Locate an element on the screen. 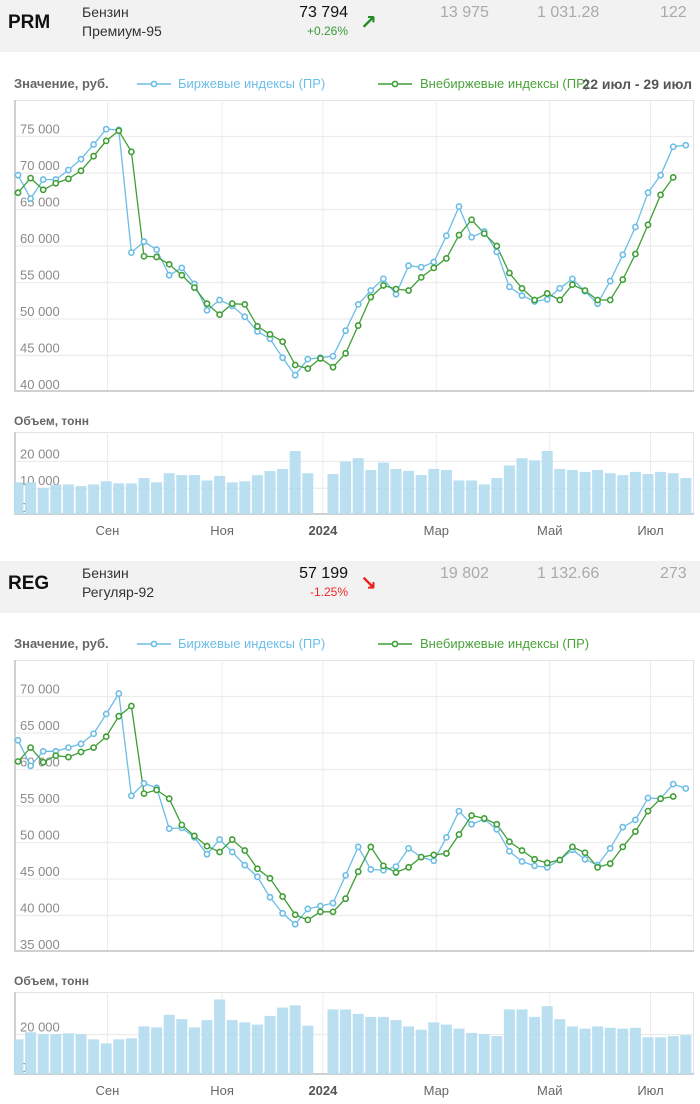  y-tick-label: 45 000 is located at coordinates (40, 871).